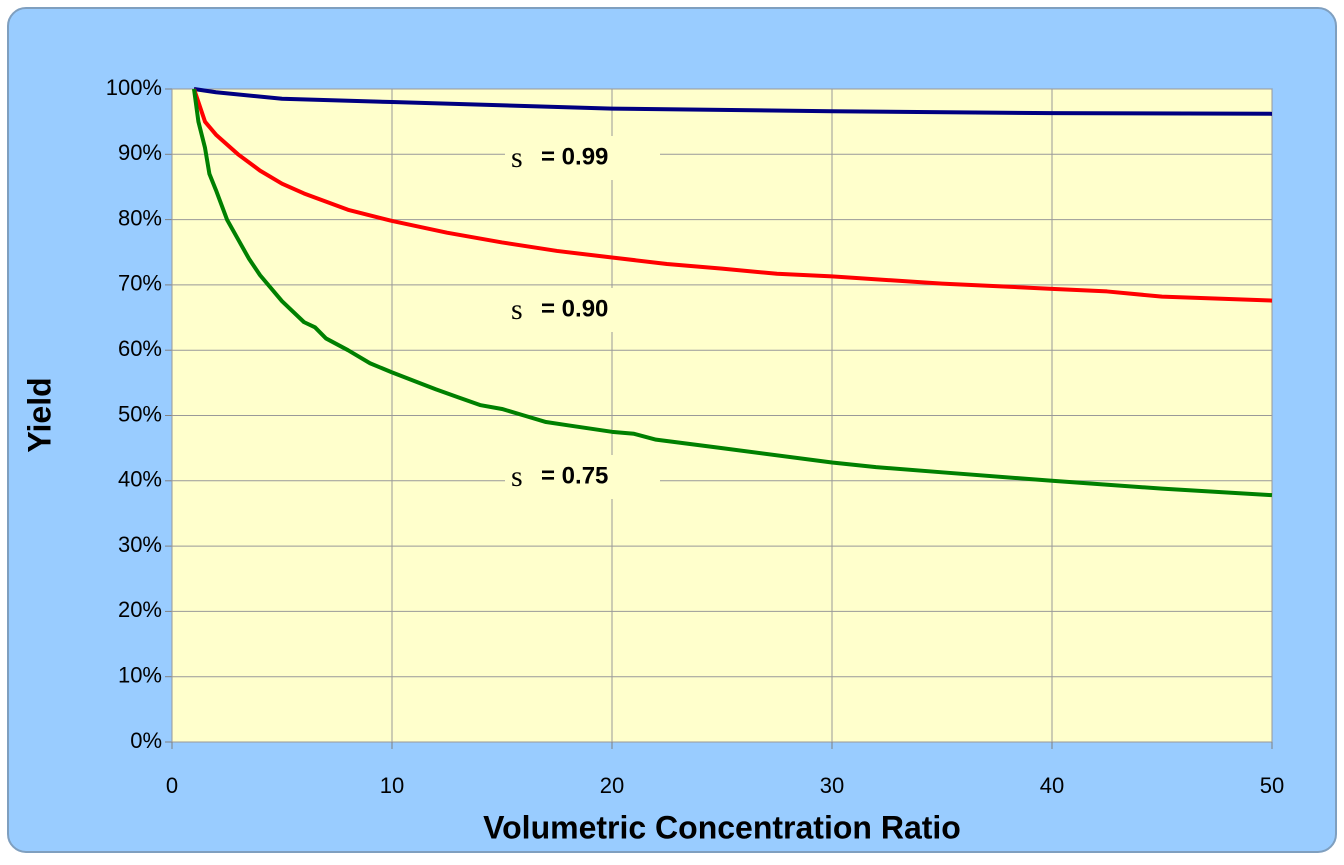 Image resolution: width=1344 pixels, height=865 pixels. What do you see at coordinates (140, 675) in the screenshot?
I see `y-tick-label: 10%` at bounding box center [140, 675].